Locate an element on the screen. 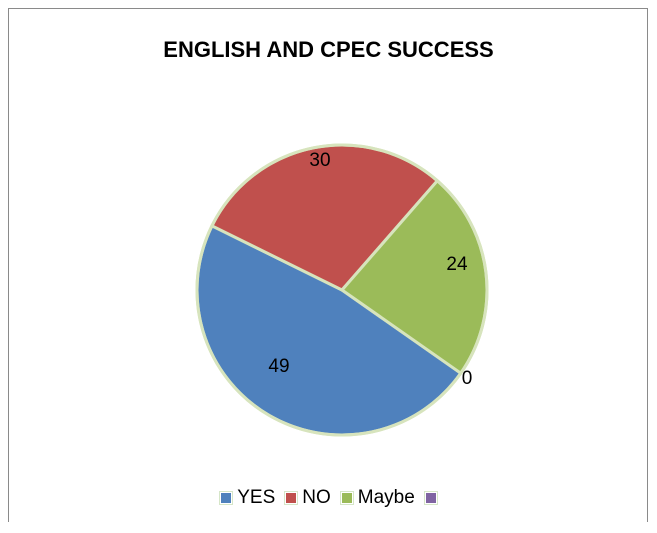  data-label-yes: 49 is located at coordinates (278, 366).